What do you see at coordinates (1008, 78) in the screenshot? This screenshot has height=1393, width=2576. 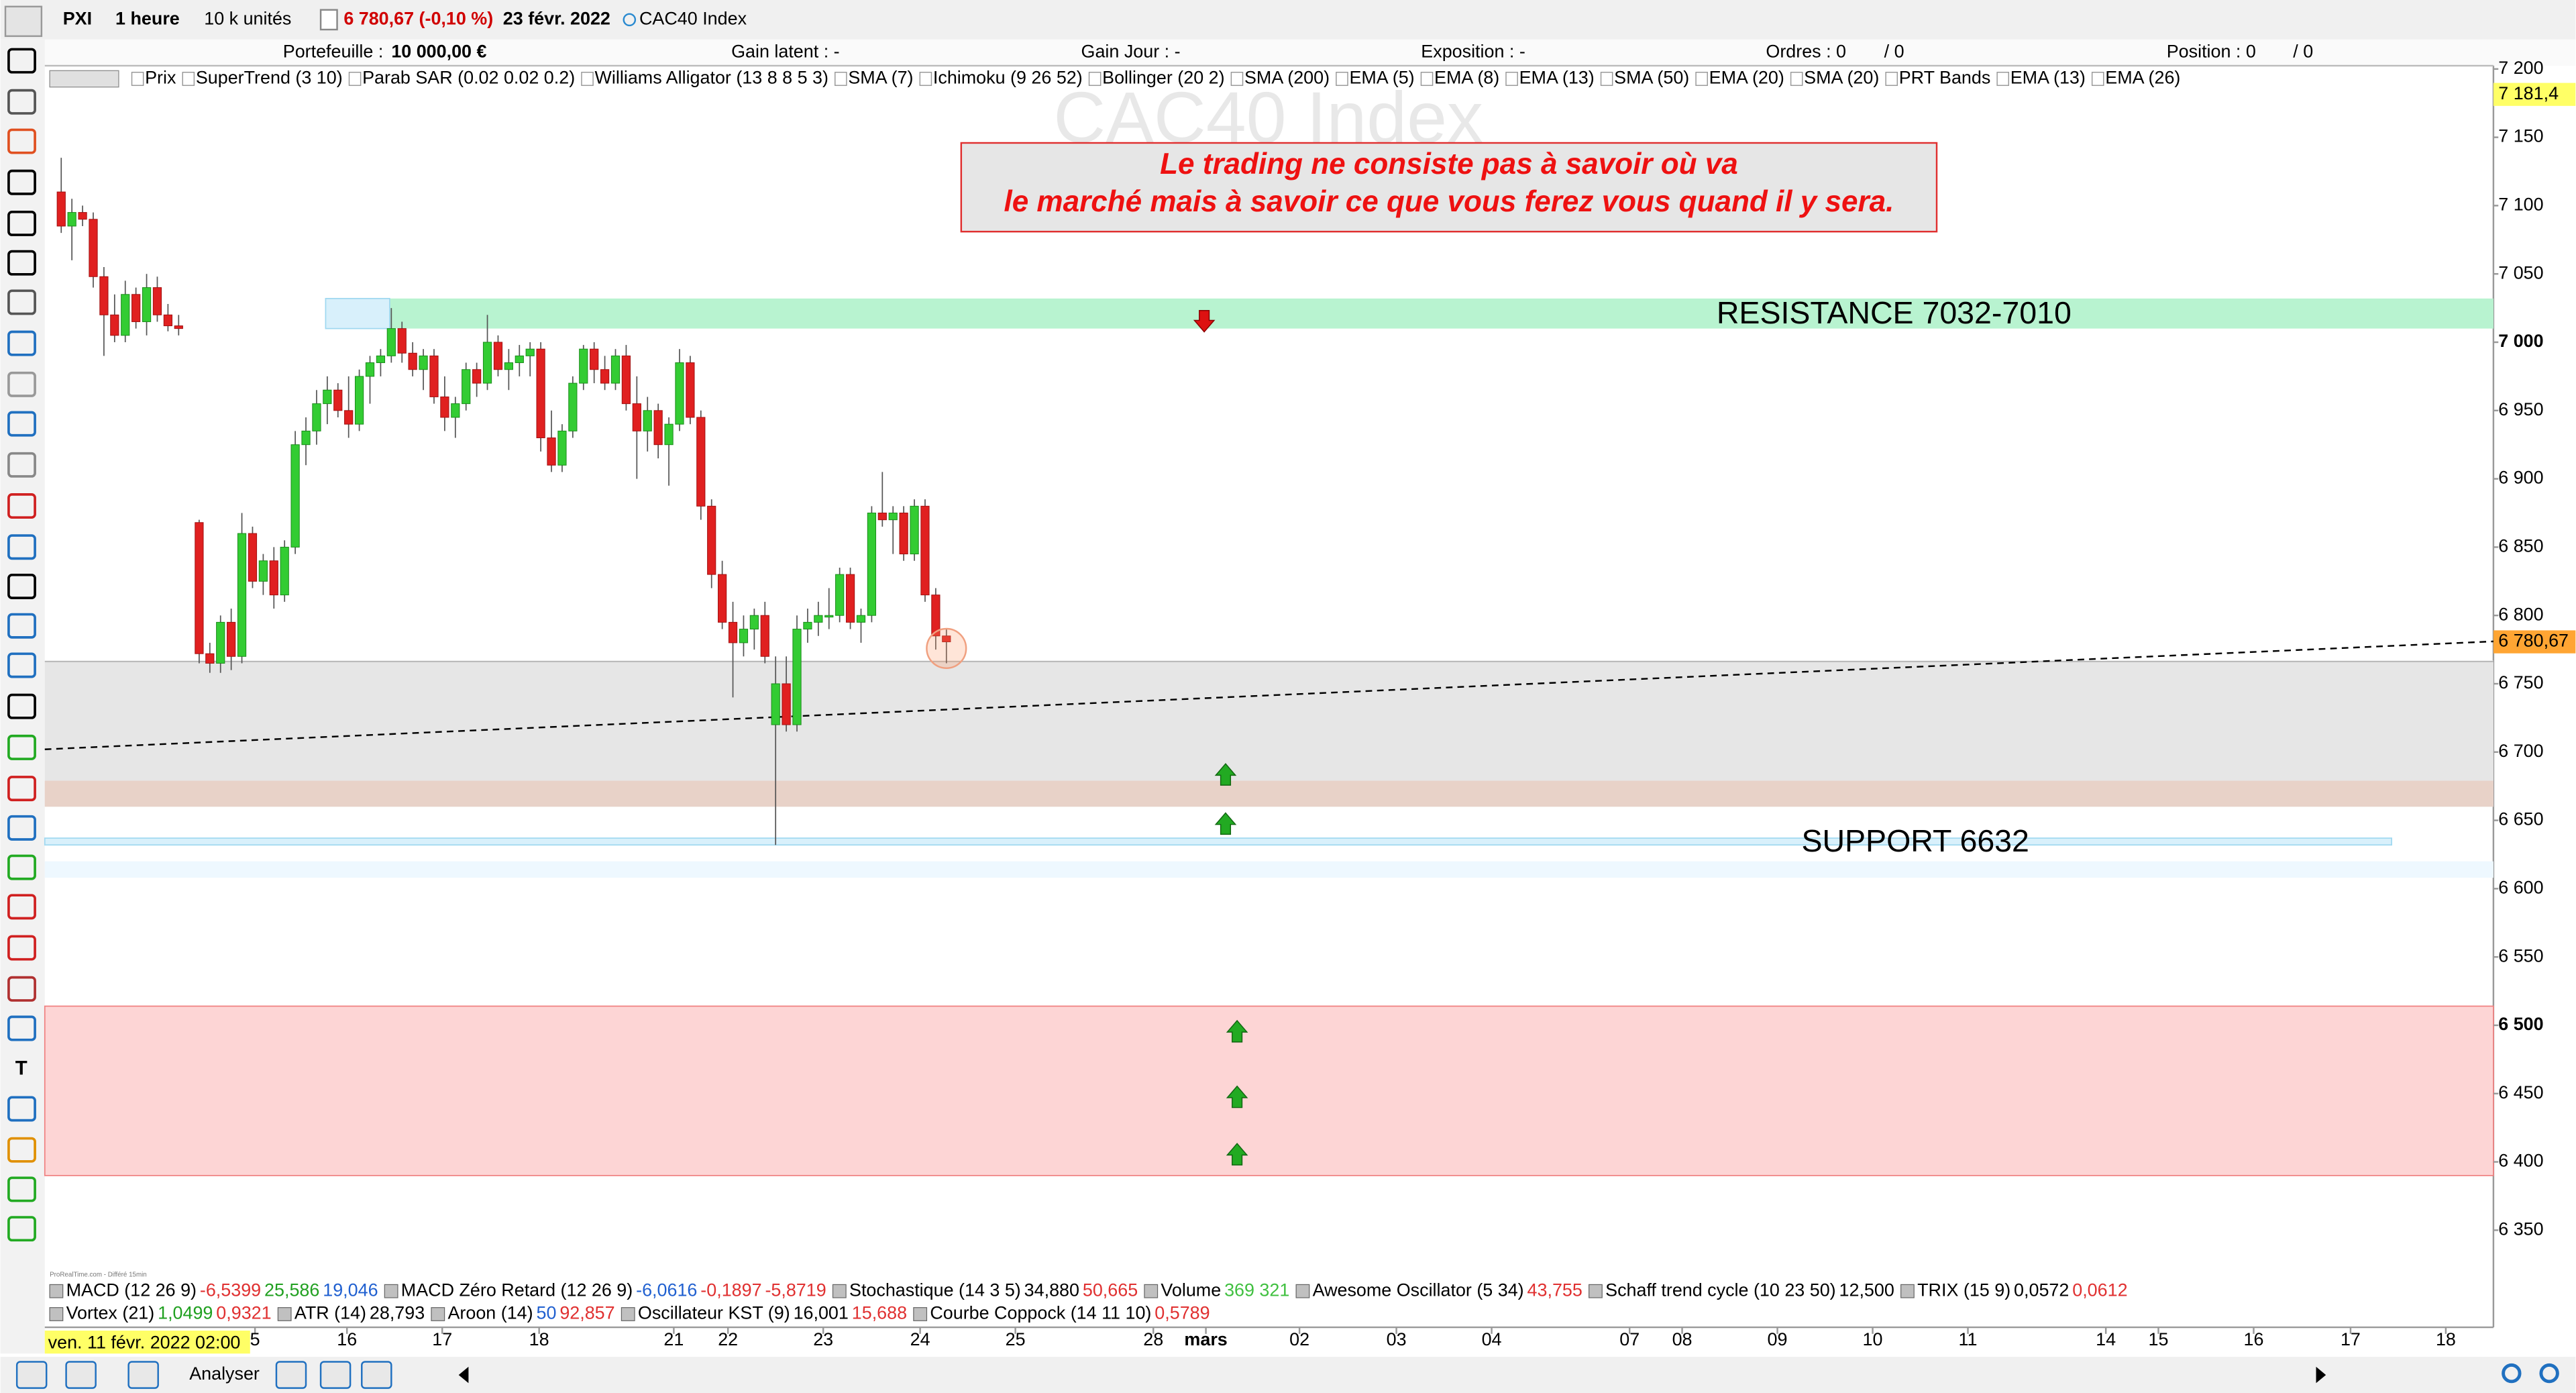 I see `indicator-name: Ichimoku (9 26 52)` at bounding box center [1008, 78].